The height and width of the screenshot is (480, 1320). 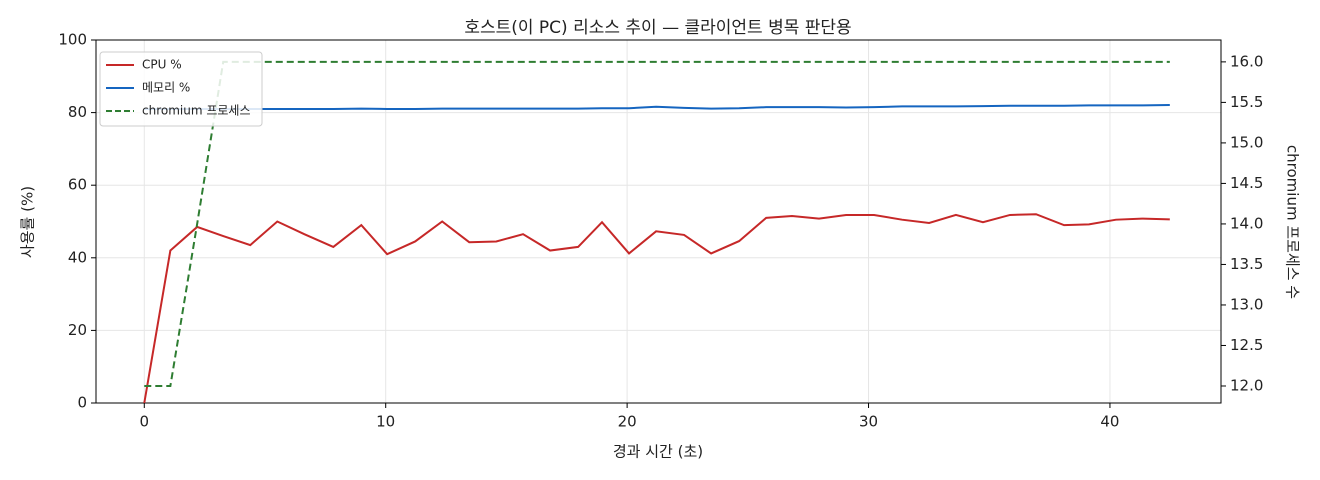 What do you see at coordinates (1246, 304) in the screenshot?
I see `y2-tick-label: 13.0` at bounding box center [1246, 304].